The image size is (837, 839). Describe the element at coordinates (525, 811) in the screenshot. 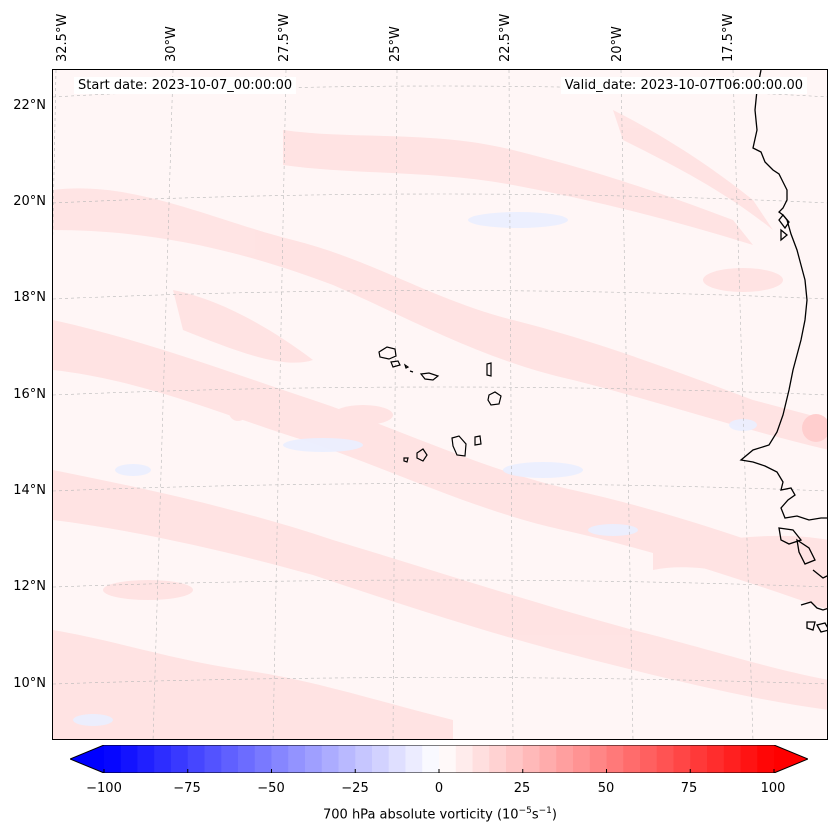

I see `colorbar-title-exp-a: −5` at that location.